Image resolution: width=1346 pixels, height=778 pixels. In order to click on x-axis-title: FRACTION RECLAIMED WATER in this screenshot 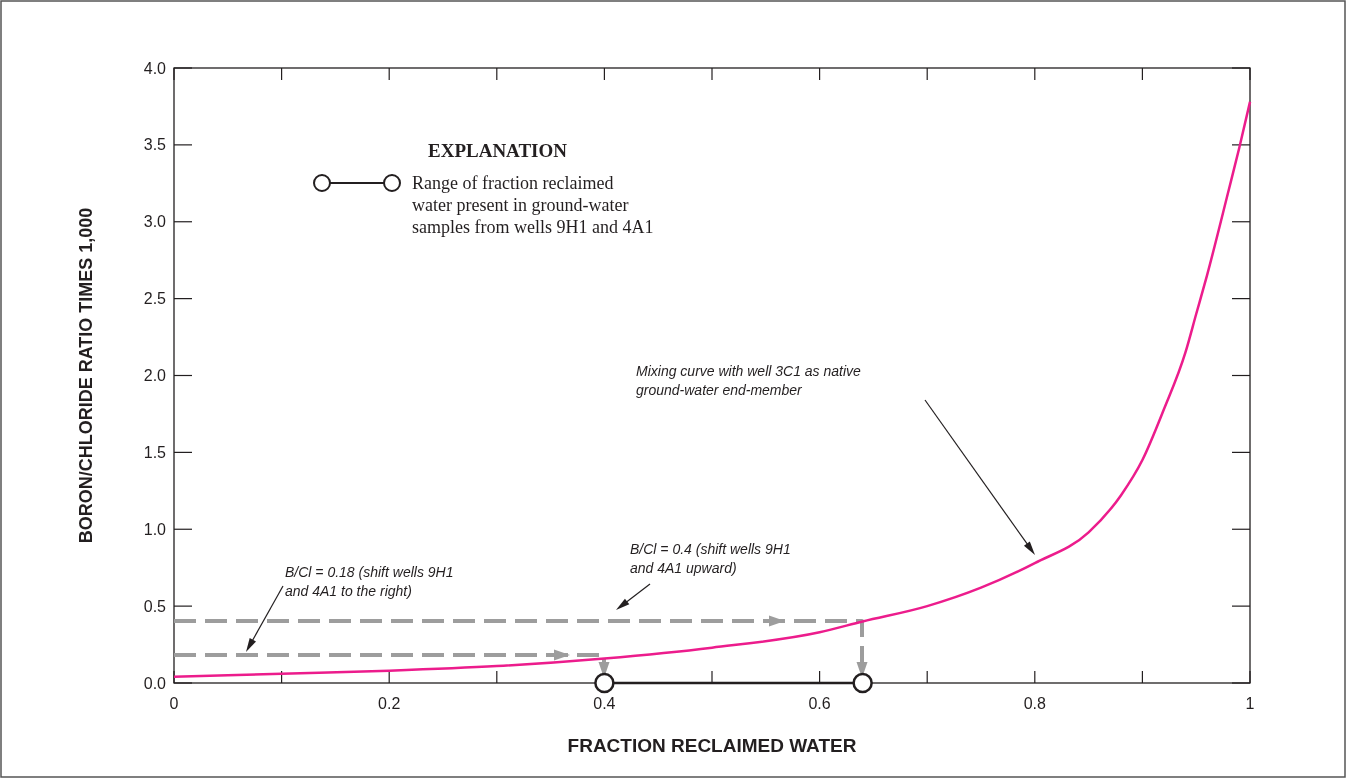, I will do `click(712, 745)`.